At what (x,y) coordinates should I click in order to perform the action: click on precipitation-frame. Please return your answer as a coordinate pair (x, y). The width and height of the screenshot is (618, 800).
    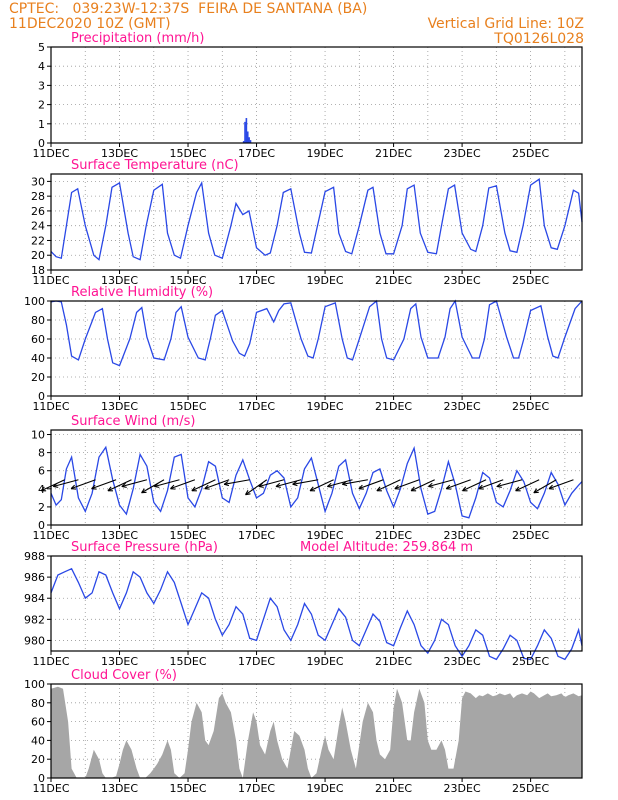
    Looking at the image, I should click on (316, 95).